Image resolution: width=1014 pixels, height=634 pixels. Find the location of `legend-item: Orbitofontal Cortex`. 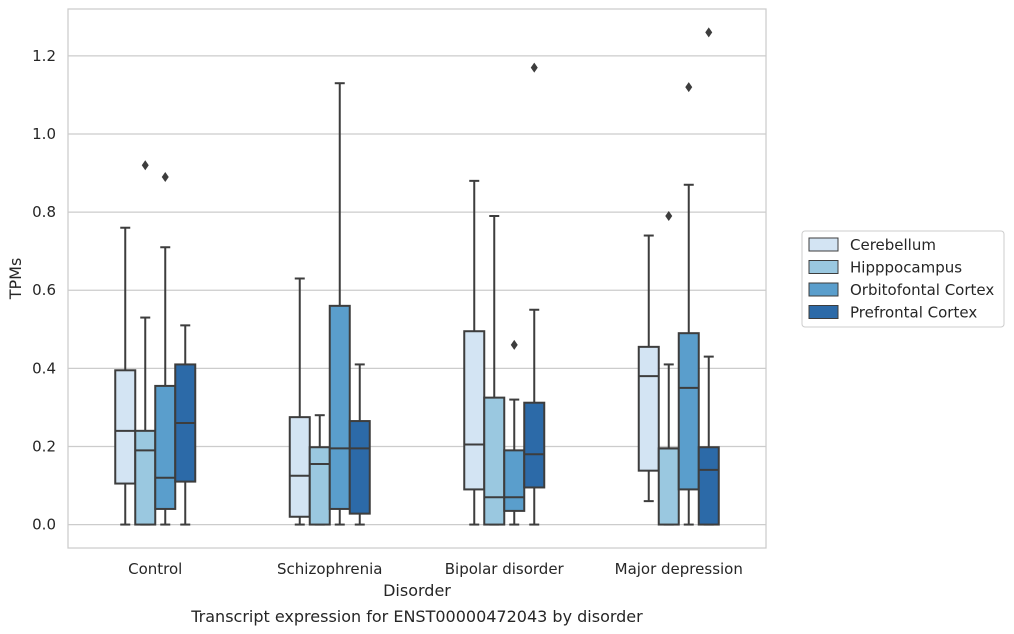

legend-item: Orbitofontal Cortex is located at coordinates (901, 290).